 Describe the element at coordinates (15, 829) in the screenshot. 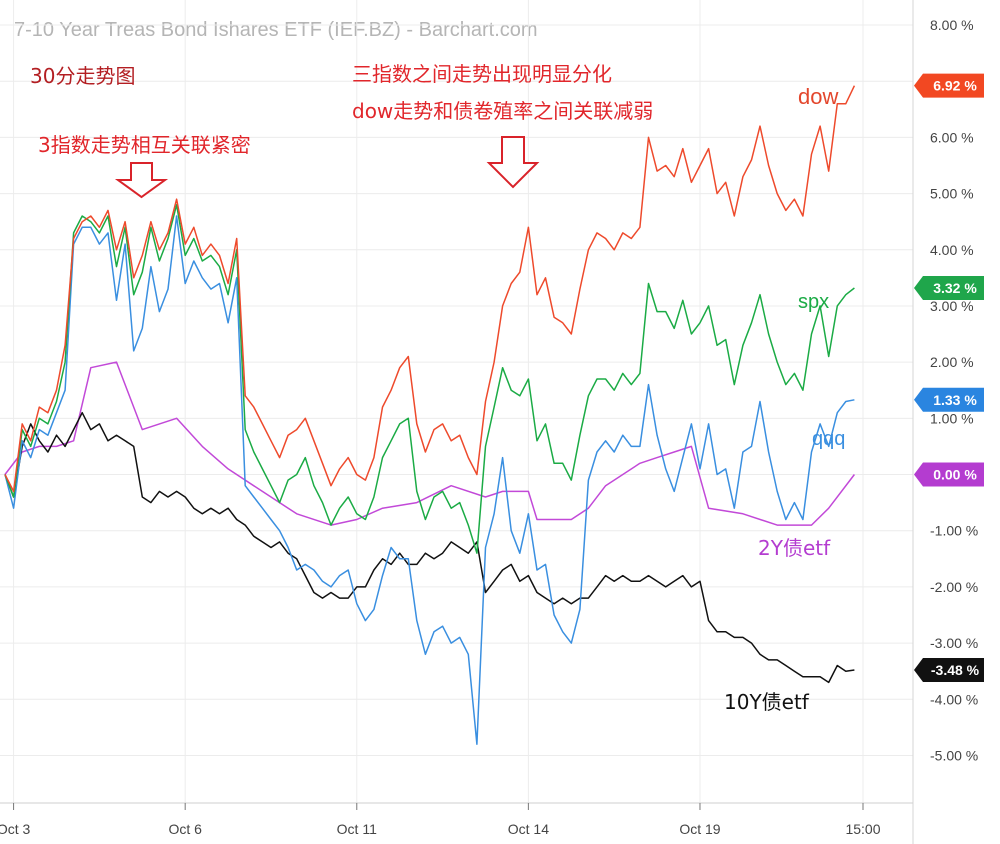

I see `x-tick-label: Oct 3` at that location.